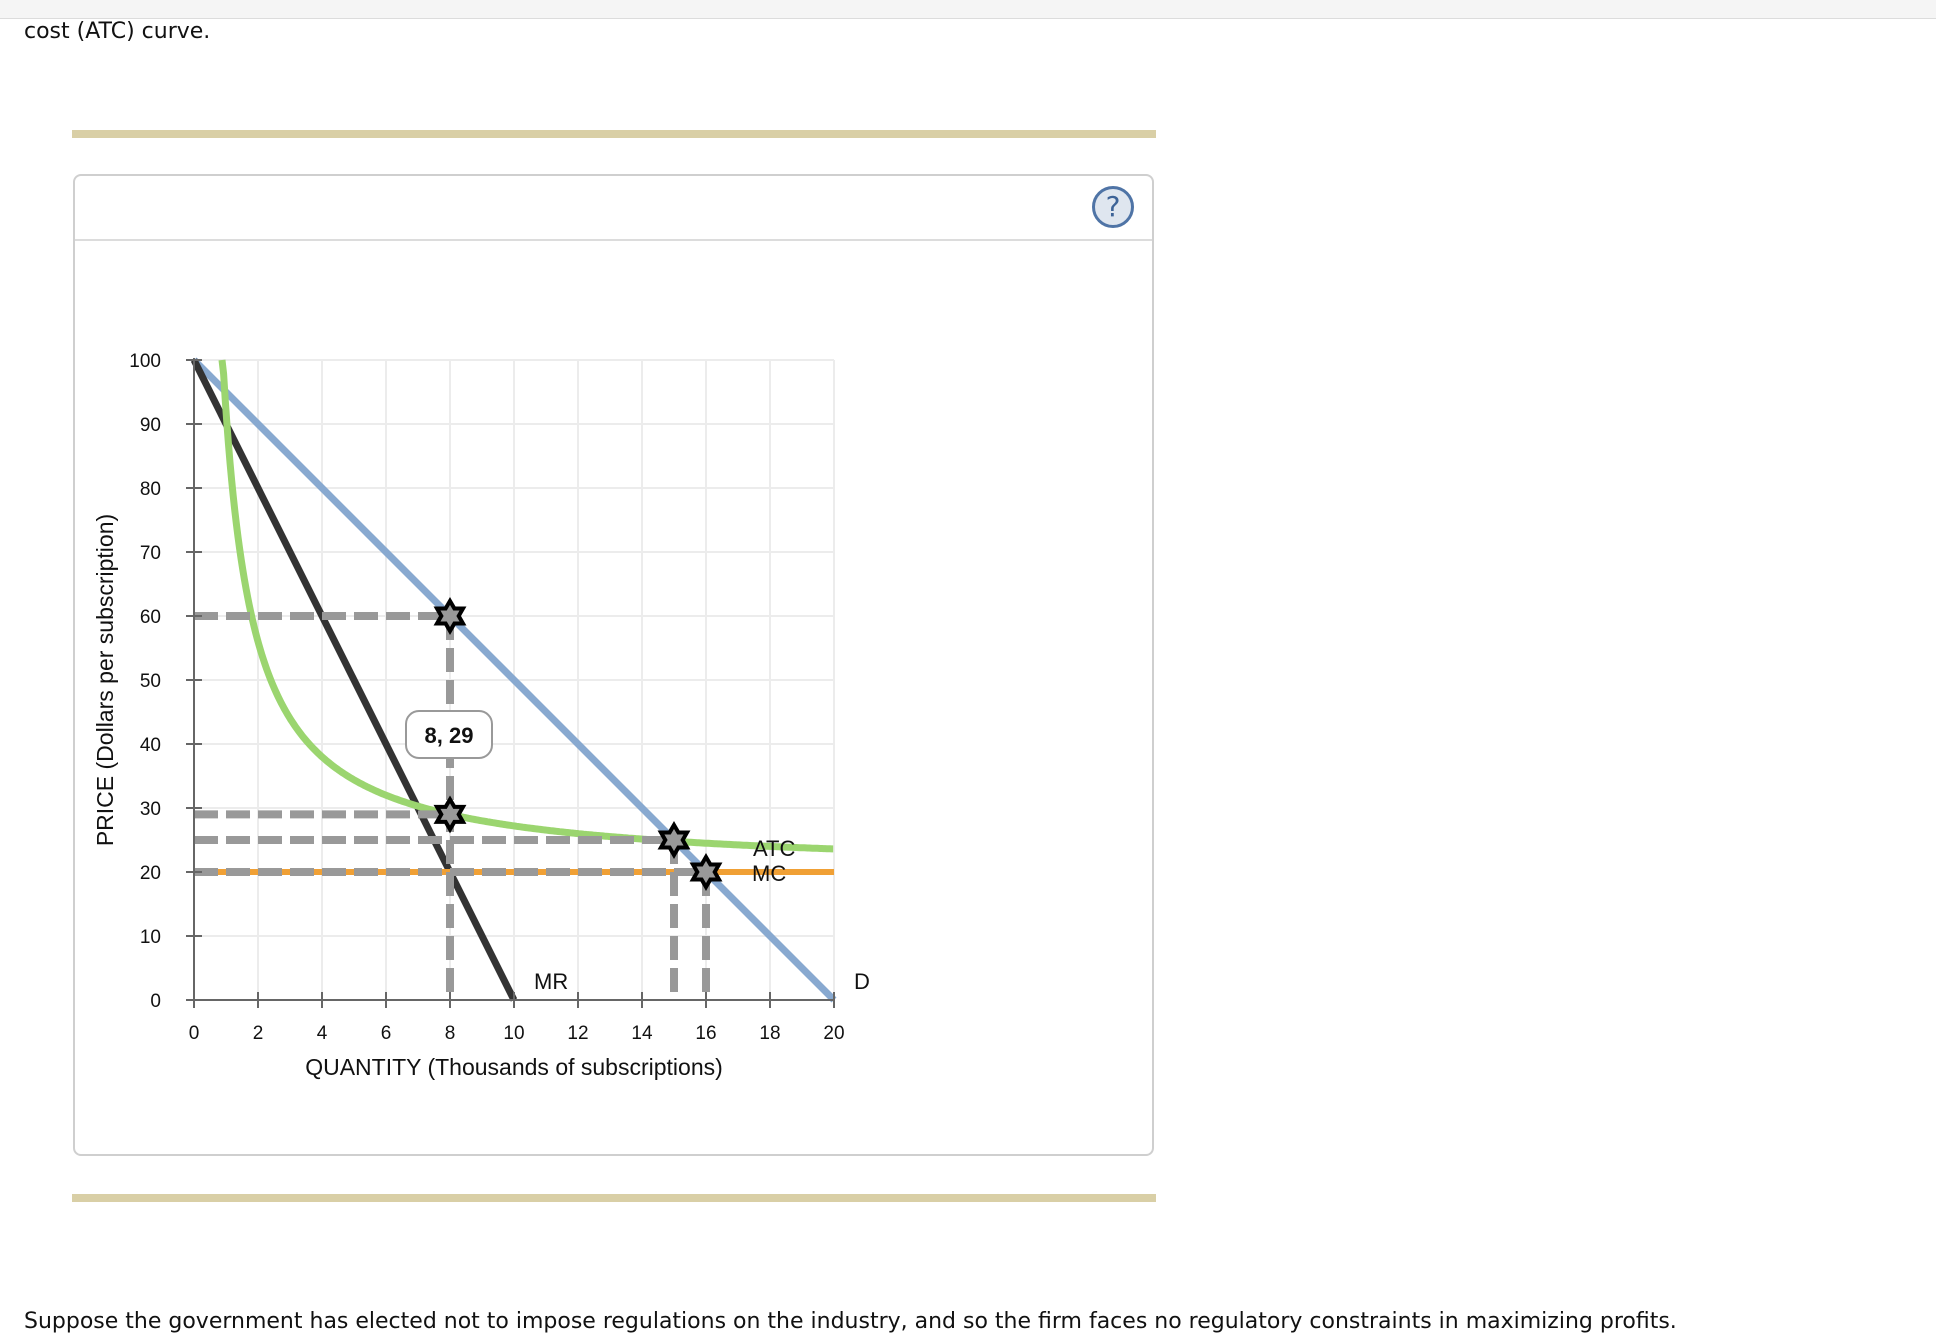 The image size is (1936, 1338). What do you see at coordinates (614, 134) in the screenshot?
I see `top-divider-rule` at bounding box center [614, 134].